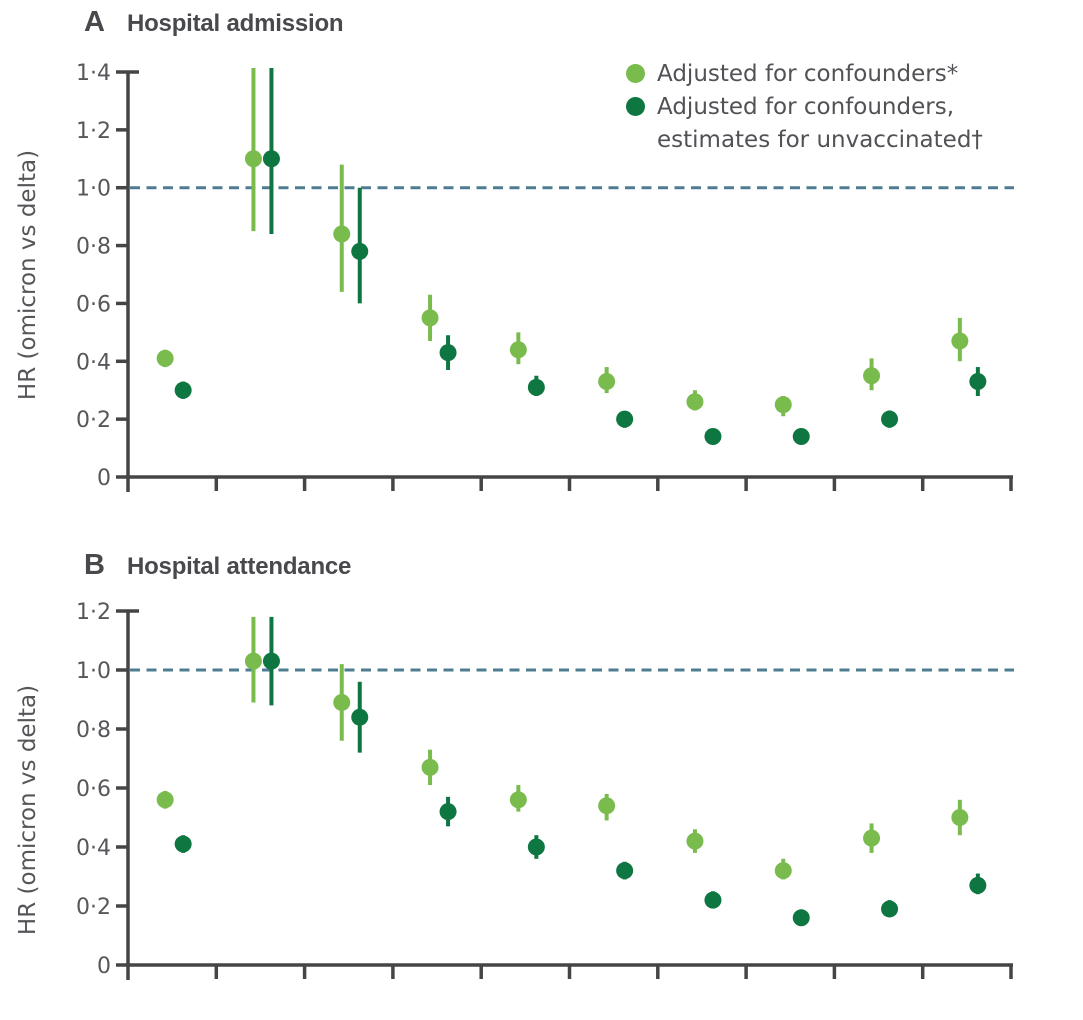 The image size is (1083, 1020). I want to click on legend-item-unvaccinated: Adjusted for confounders,, so click(804, 106).